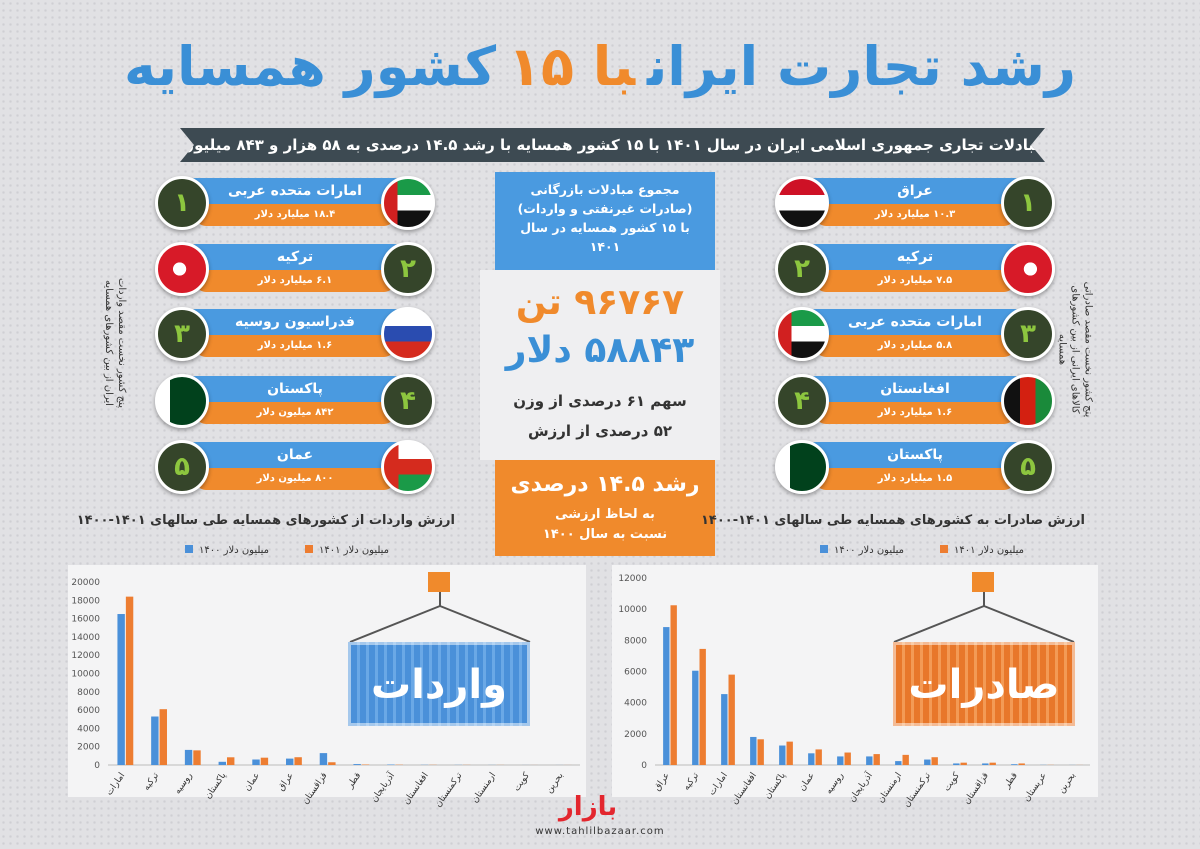 The width and height of the screenshot is (1200, 849). I want to click on x-tick-label: ارمنستان, so click(890, 788).